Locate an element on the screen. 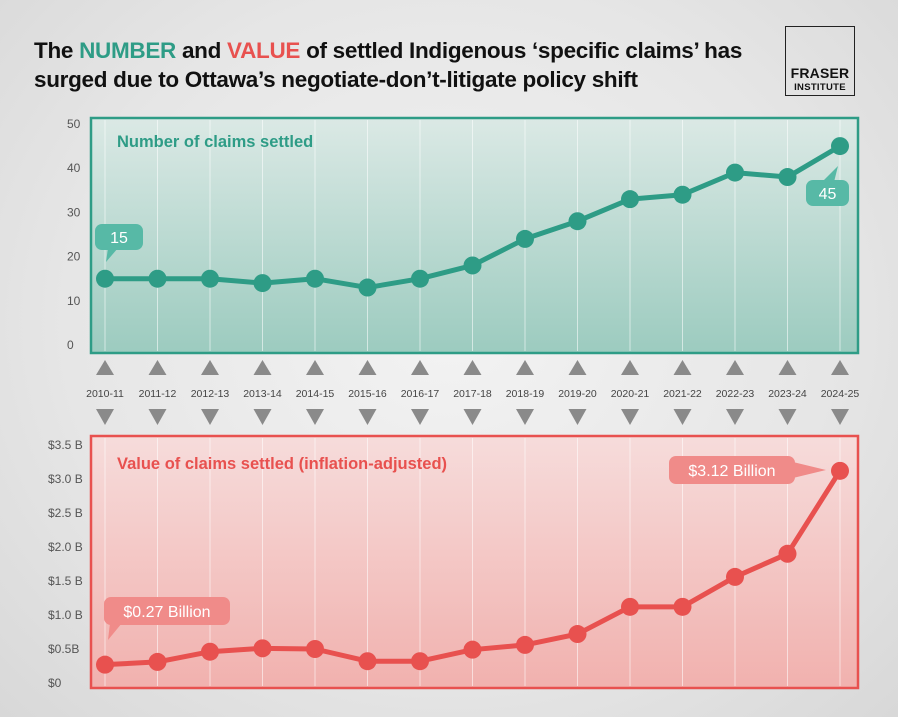  claims-value-y-tick-label: $0.5B is located at coordinates (63, 649).